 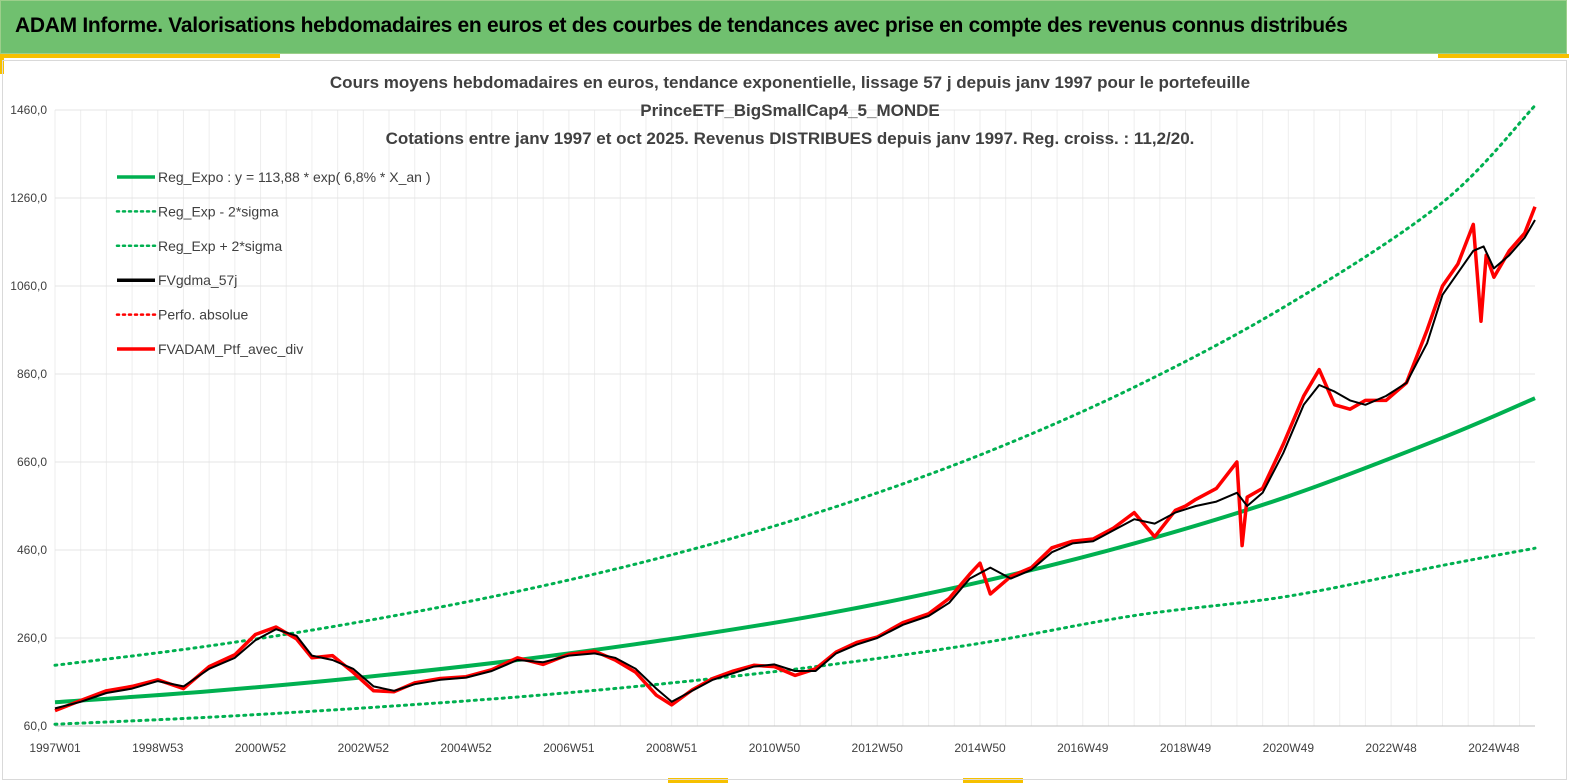 What do you see at coordinates (203, 315) in the screenshot?
I see `legend-label: Perfo. absolue` at bounding box center [203, 315].